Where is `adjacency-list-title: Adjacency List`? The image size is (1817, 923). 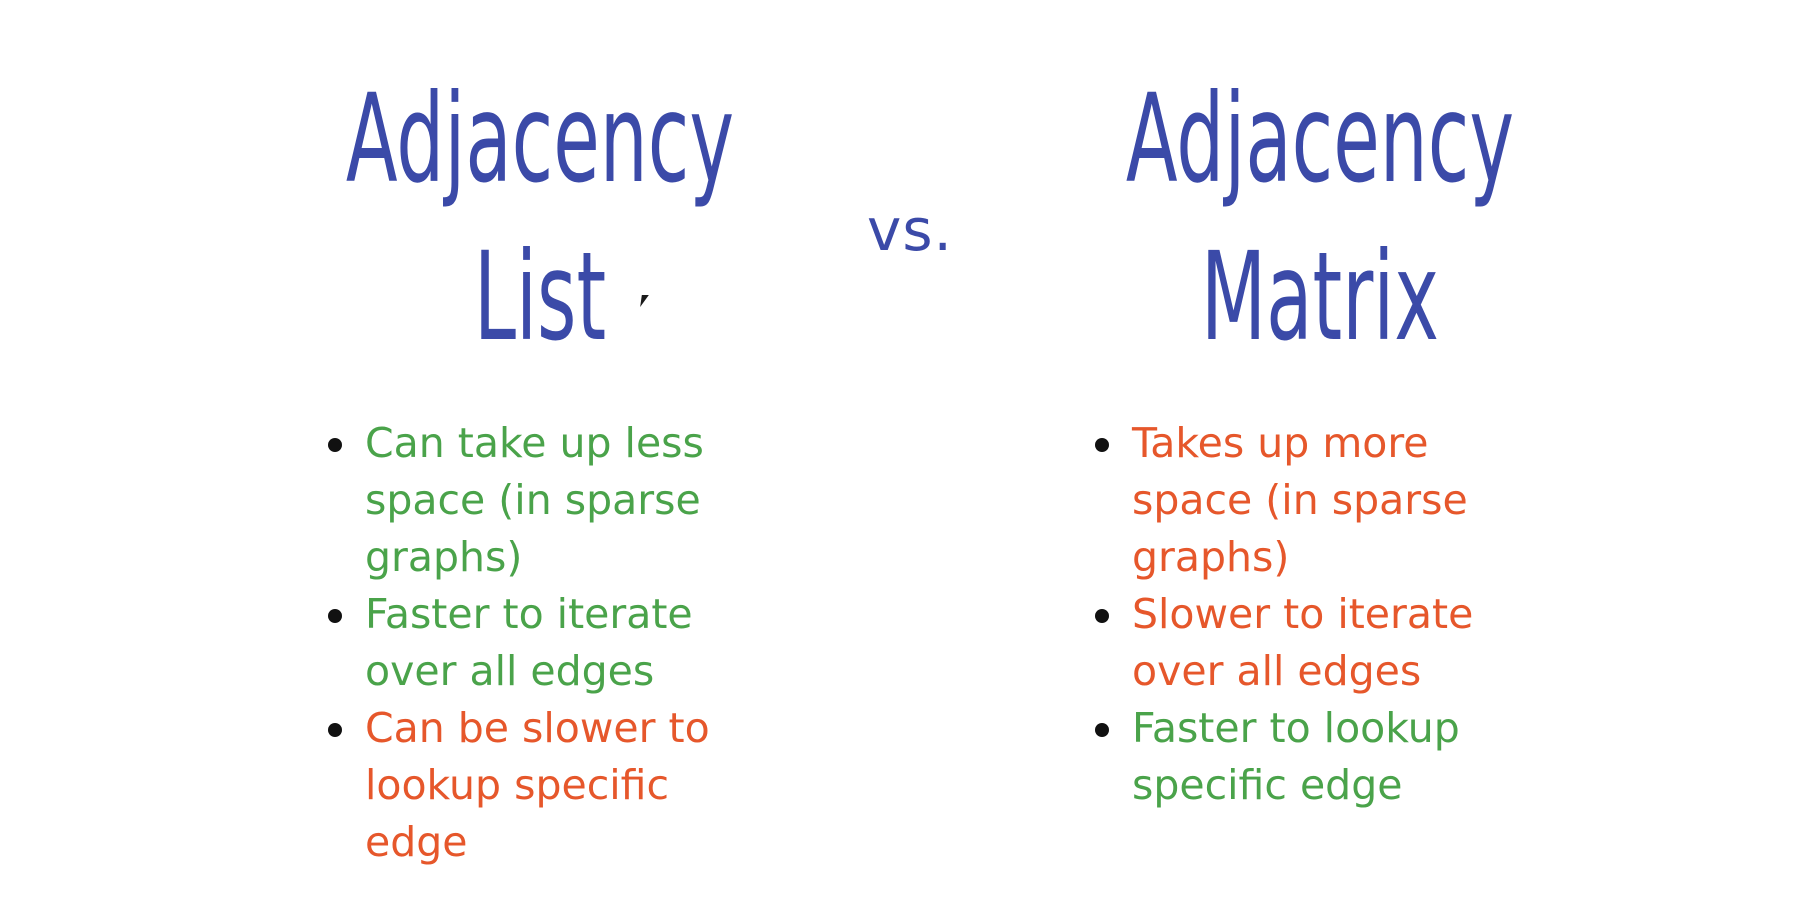 adjacency-list-title: Adjacency List is located at coordinates (540, 218).